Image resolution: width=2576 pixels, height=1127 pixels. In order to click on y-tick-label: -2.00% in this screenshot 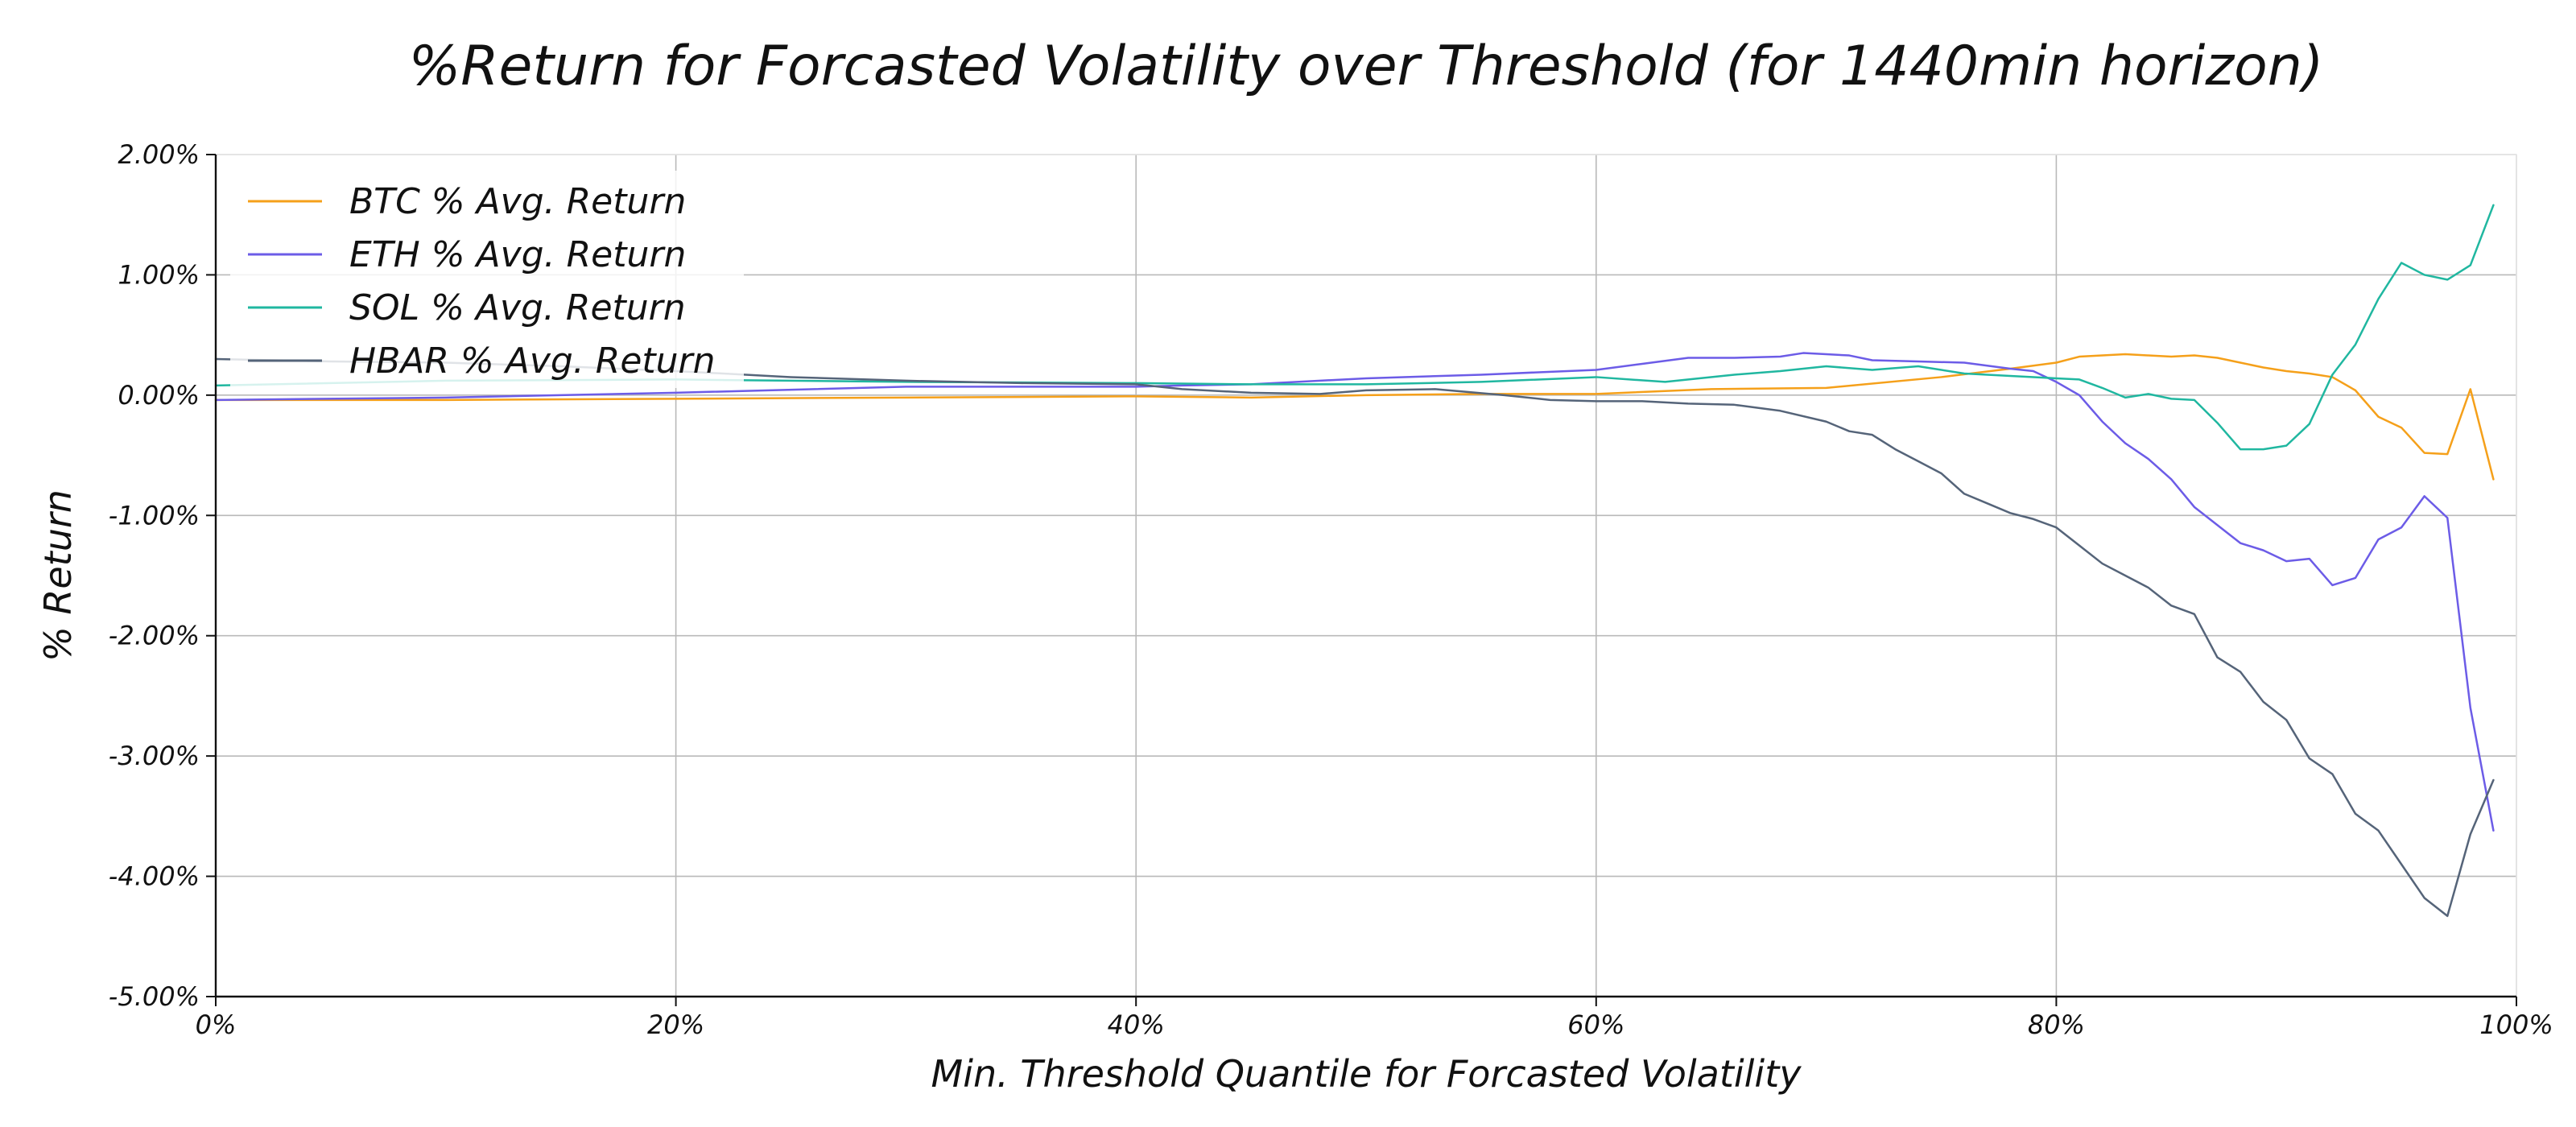, I will do `click(154, 636)`.